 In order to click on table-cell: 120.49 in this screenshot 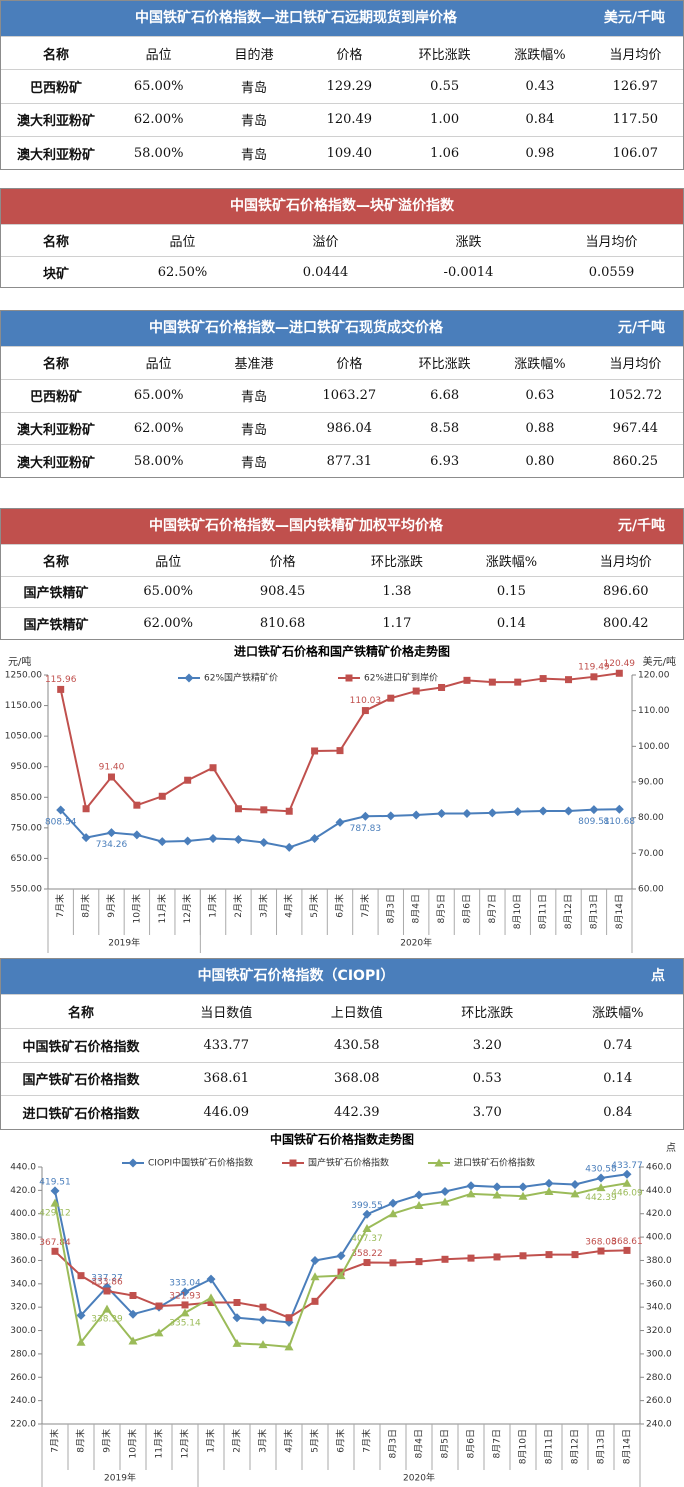, I will do `click(349, 119)`.